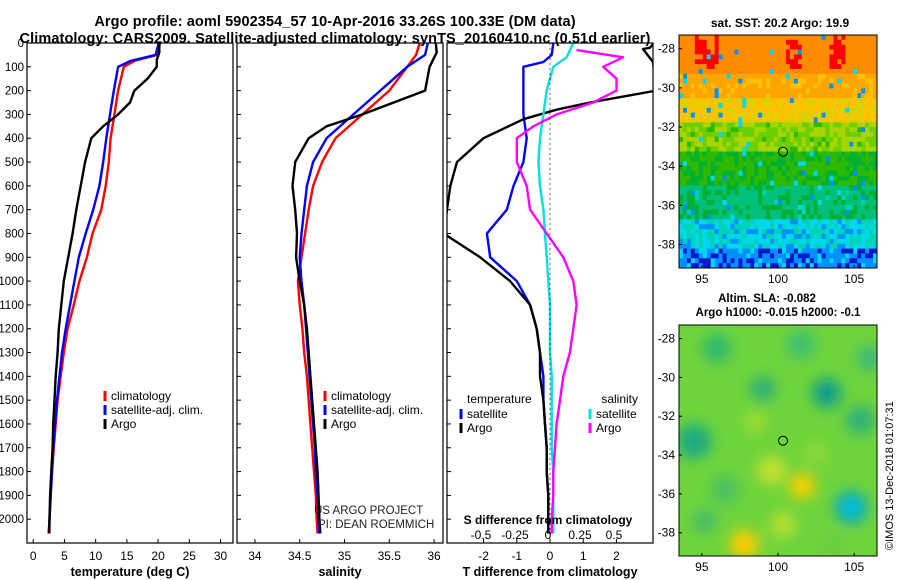 The height and width of the screenshot is (580, 900). Describe the element at coordinates (667, 49) in the screenshot. I see `map-y-tick-label: -28` at that location.